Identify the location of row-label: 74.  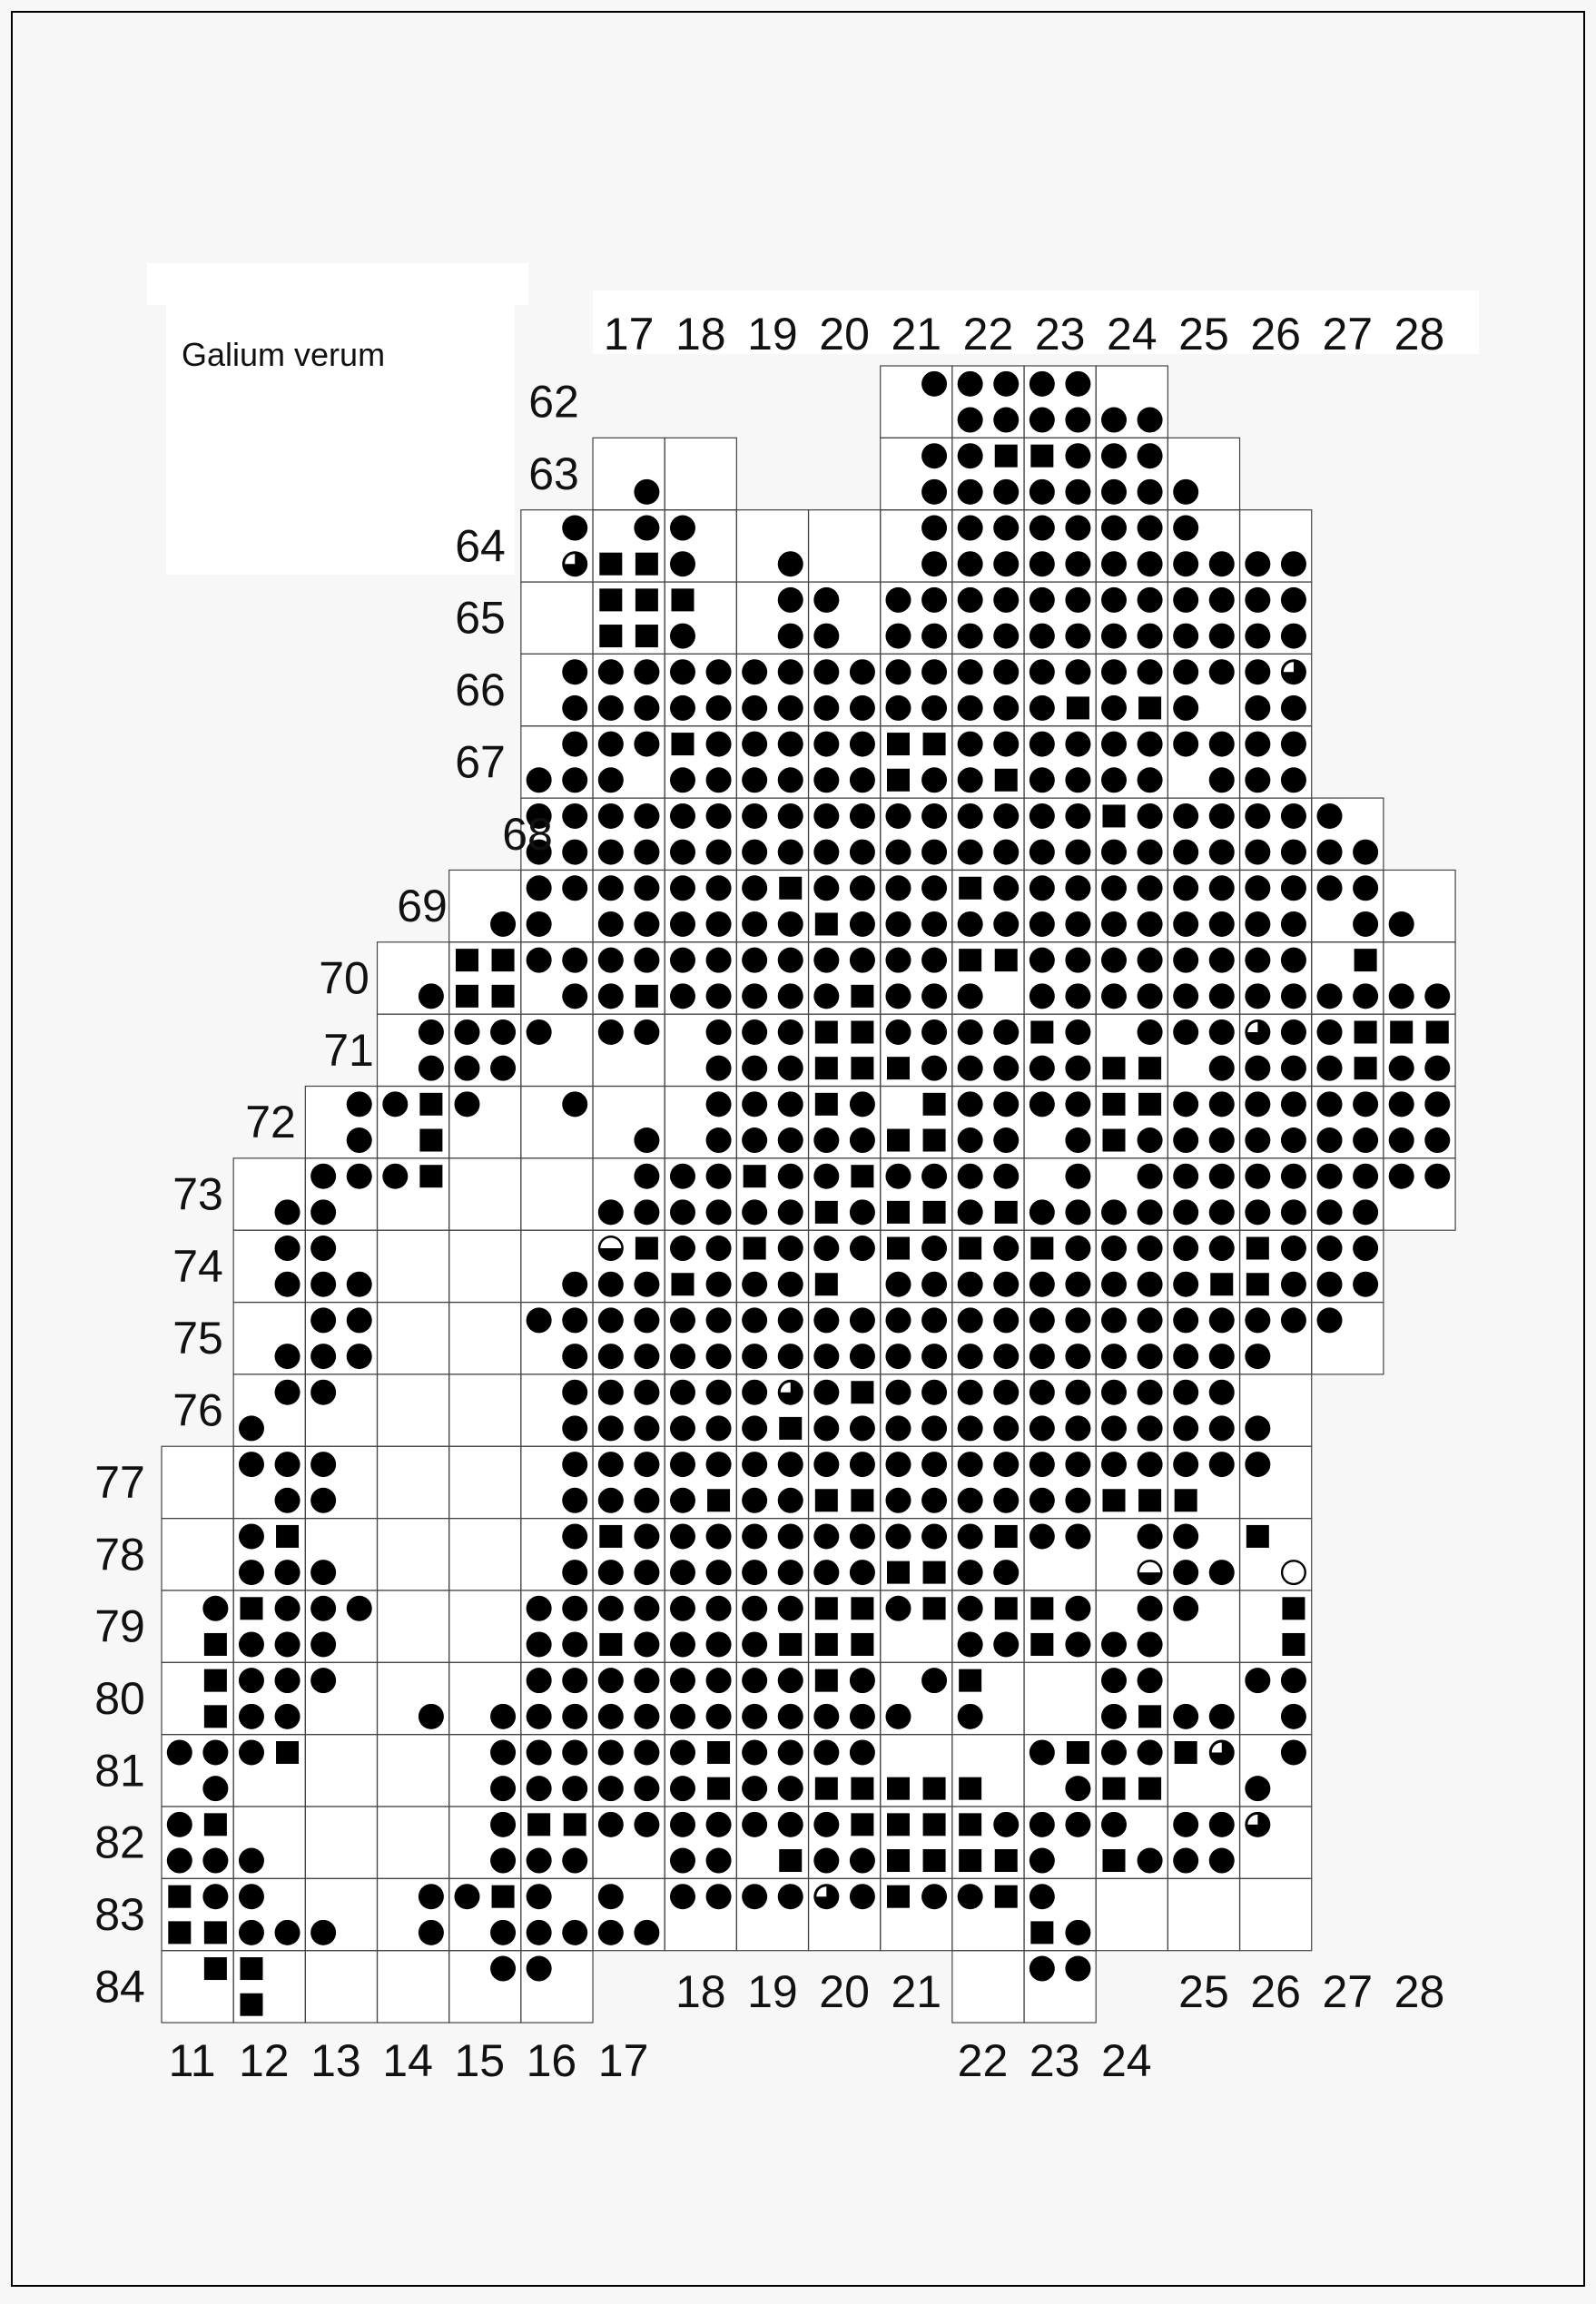
(197, 1266).